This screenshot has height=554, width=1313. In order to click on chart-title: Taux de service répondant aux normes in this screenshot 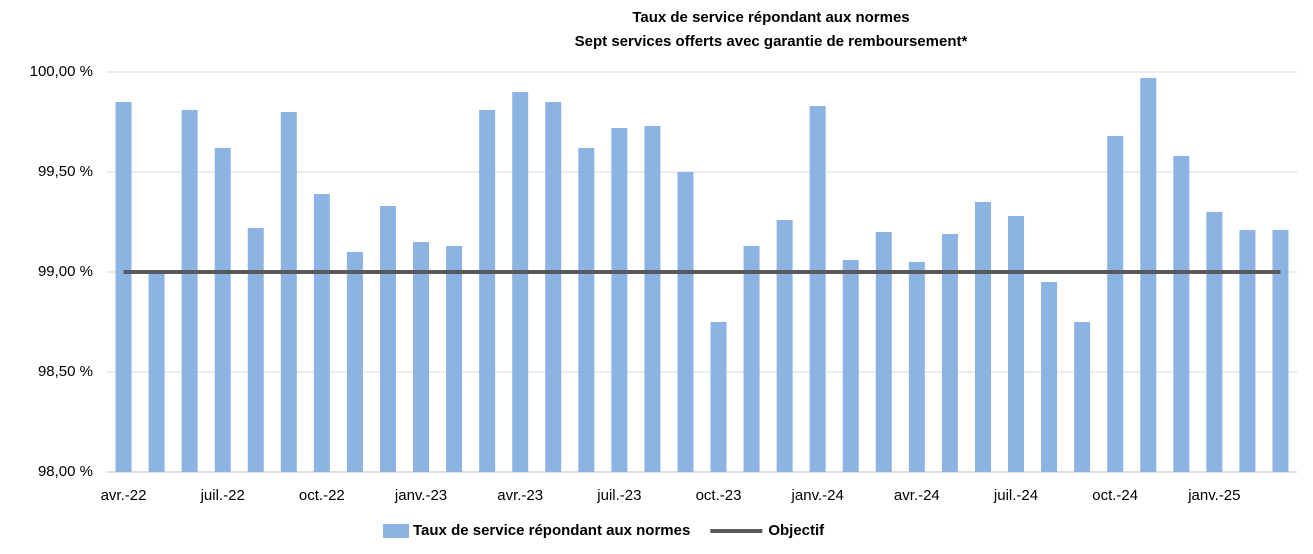, I will do `click(770, 17)`.